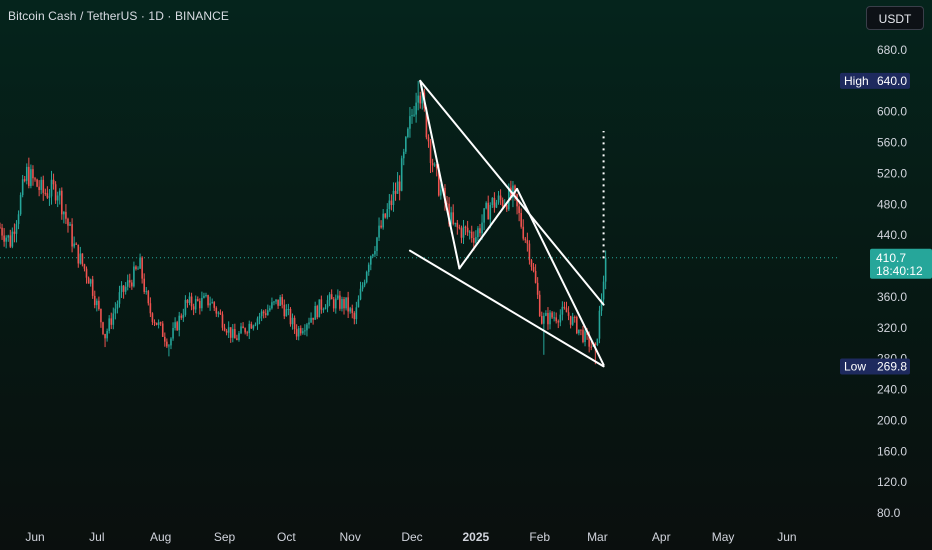 The height and width of the screenshot is (550, 932). I want to click on time-axis: Jun Jul Aug Sep Oct Nov Dec 2025 Feb Mar Apr May Jun, so click(410, 537).